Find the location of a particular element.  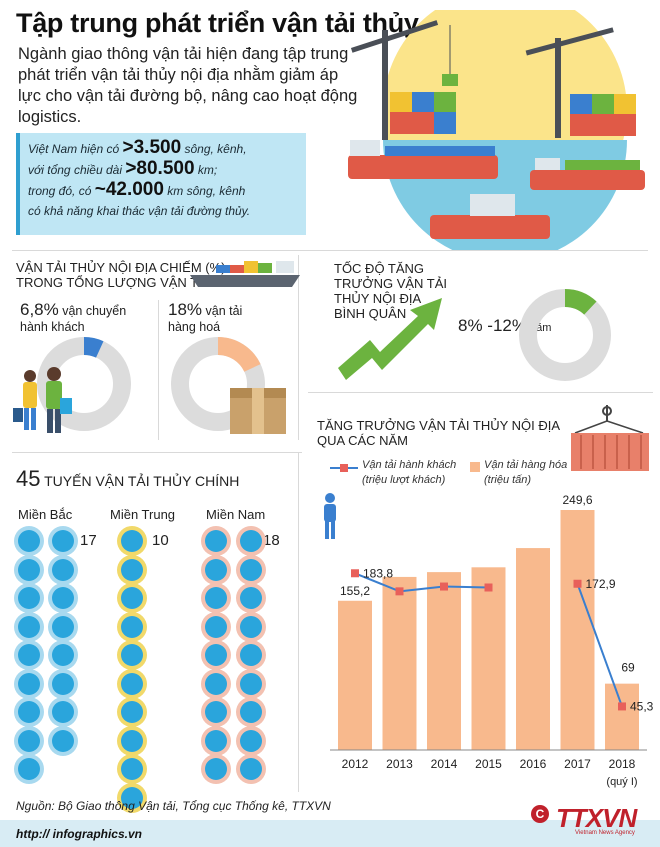

legend-cargo: Vận tải hàng hóa (triệu tấn) is located at coordinates (526, 472).